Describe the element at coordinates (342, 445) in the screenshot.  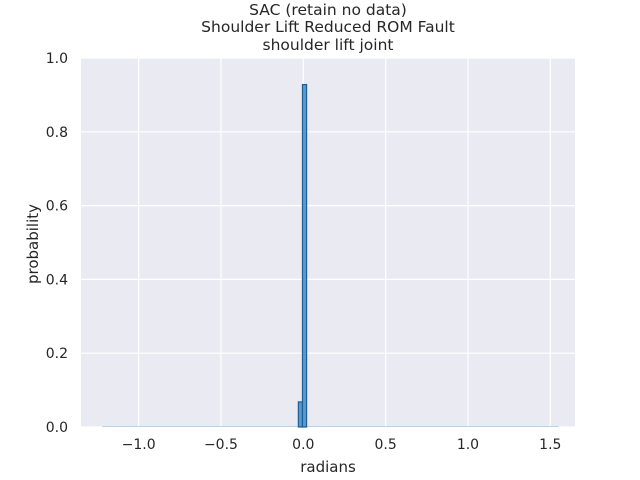
I see `x-axis-ticks: −1.0 −0.5 0.0 0.5 1.0 1.5` at that location.